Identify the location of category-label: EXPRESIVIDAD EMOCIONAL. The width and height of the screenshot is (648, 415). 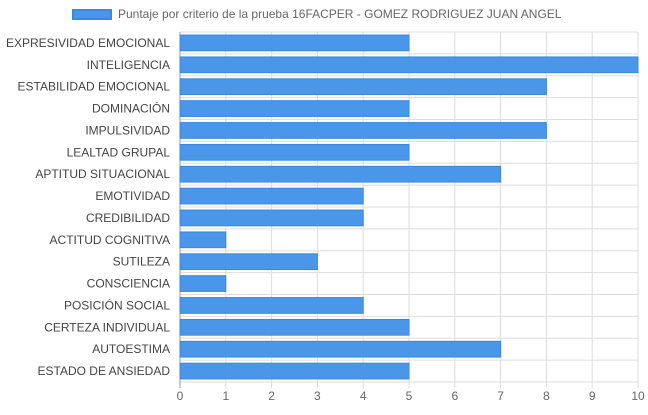
(88, 43).